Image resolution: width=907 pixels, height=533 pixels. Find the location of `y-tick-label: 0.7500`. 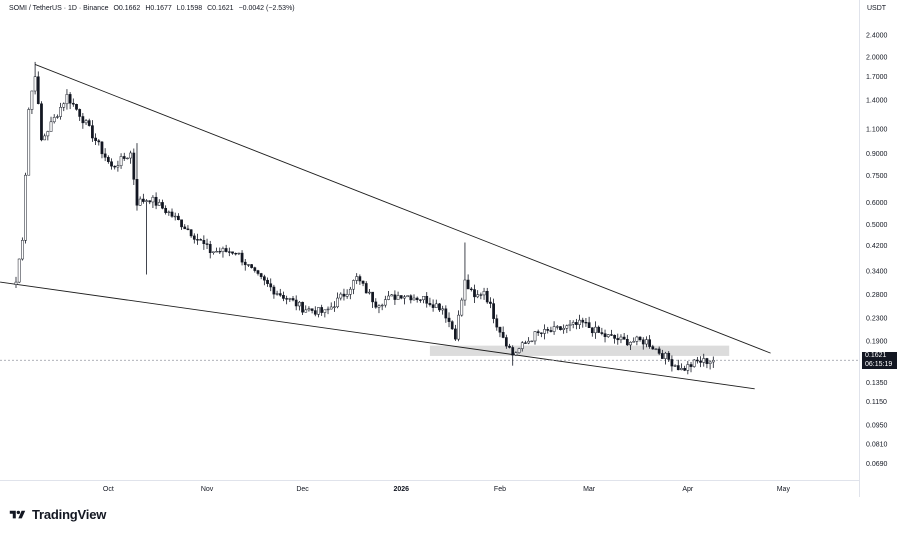

y-tick-label: 0.7500 is located at coordinates (877, 176).